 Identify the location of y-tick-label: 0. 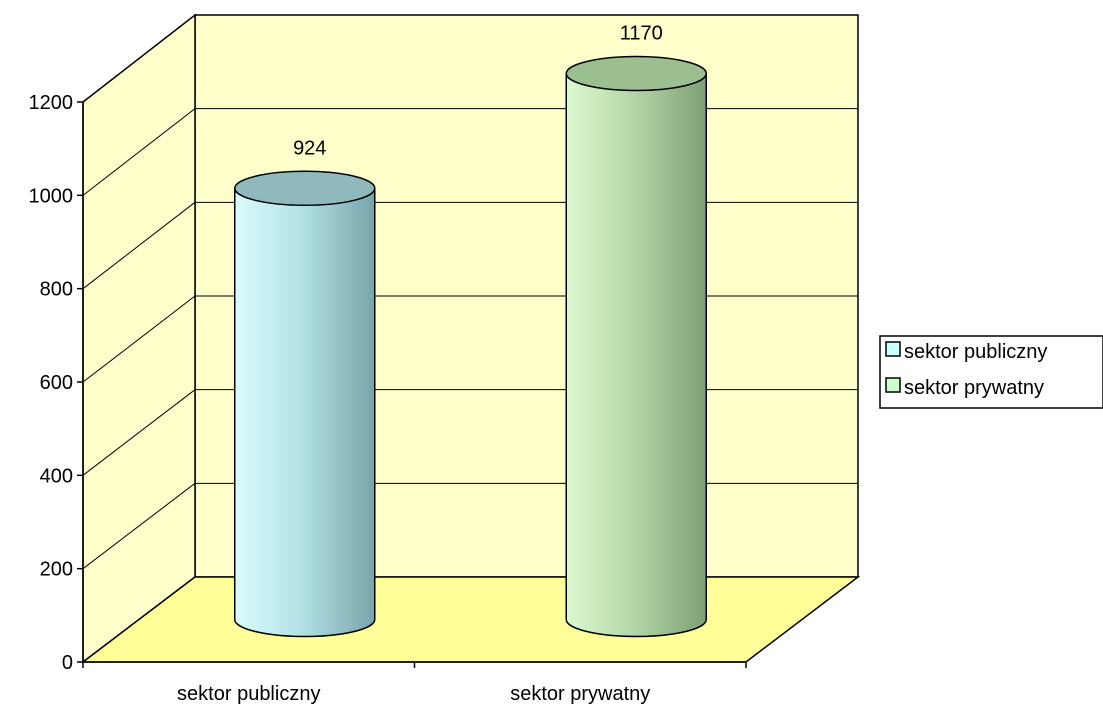
(67, 663).